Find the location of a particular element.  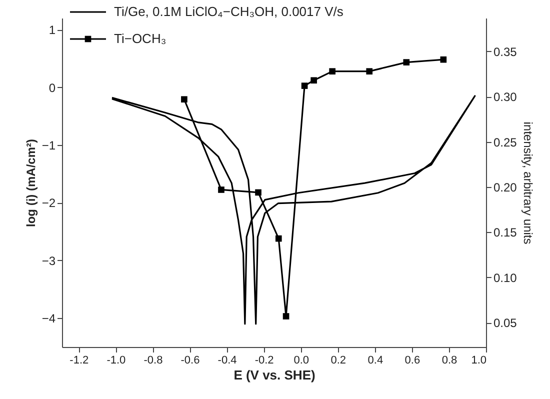

x-tick-label: -1.0 is located at coordinates (116, 360).